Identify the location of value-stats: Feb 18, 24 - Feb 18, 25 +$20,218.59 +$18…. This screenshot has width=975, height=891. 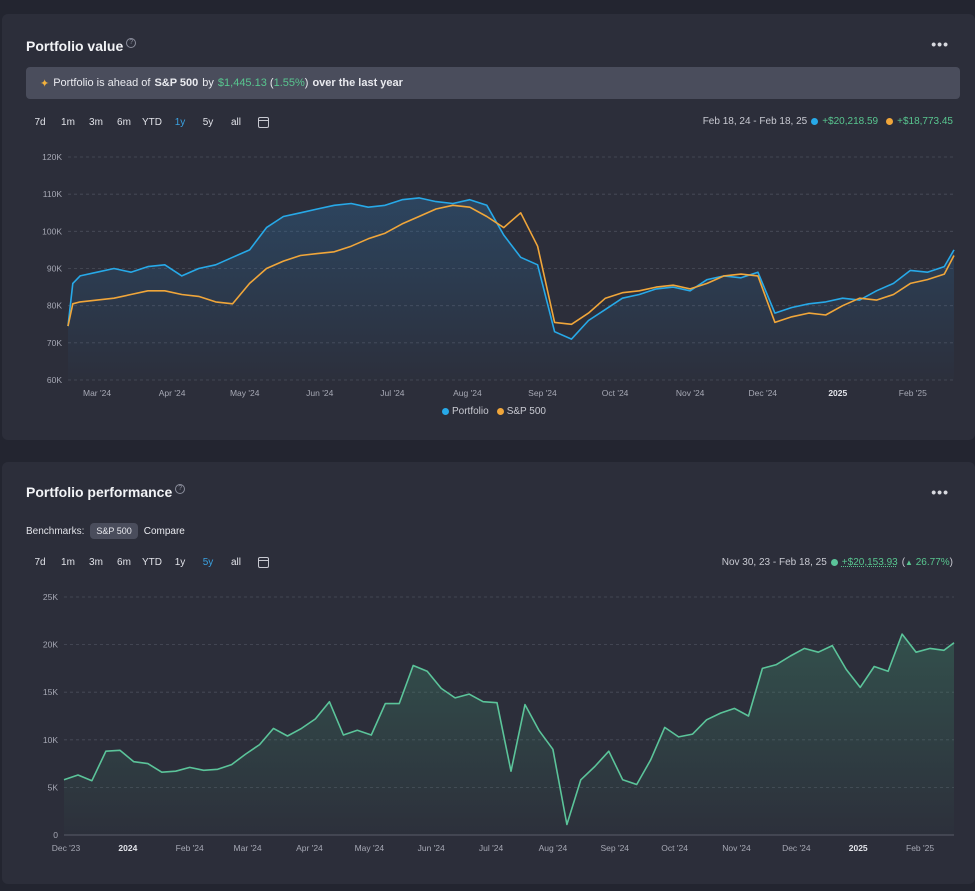
(828, 121).